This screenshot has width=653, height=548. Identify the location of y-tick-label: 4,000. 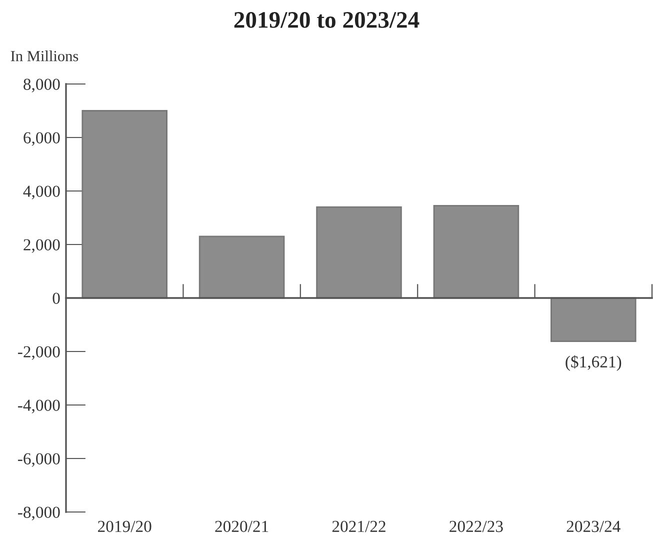
(41, 193).